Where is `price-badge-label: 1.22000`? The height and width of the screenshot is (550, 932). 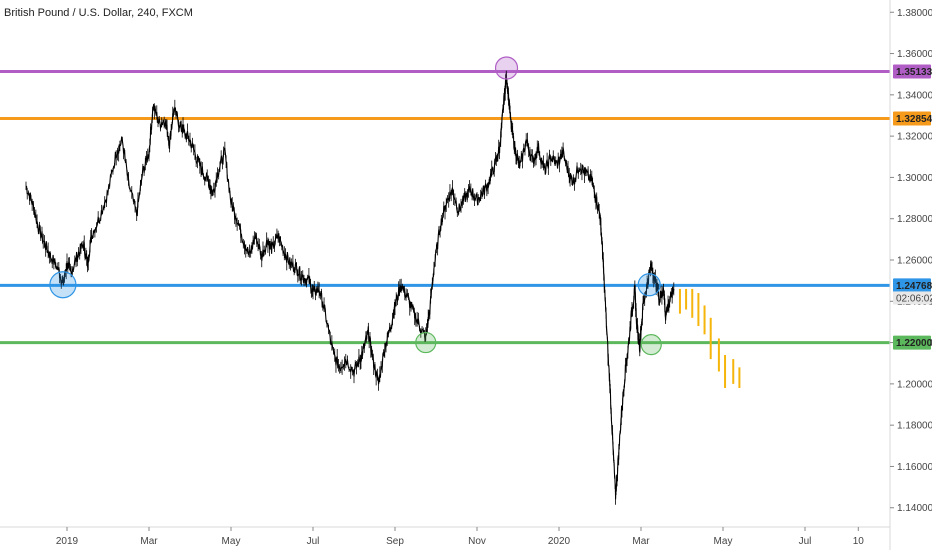
price-badge-label: 1.22000 is located at coordinates (914, 343).